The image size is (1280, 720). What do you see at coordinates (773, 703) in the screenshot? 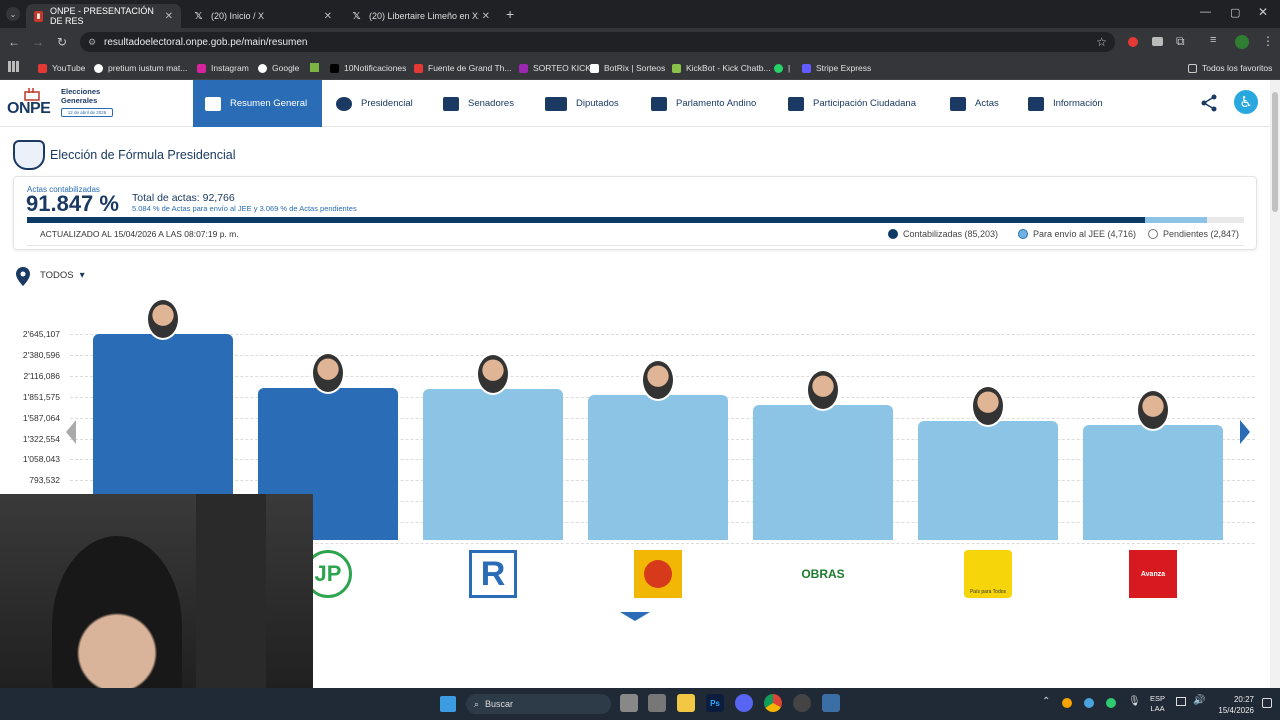
I see `chrome-icon` at bounding box center [773, 703].